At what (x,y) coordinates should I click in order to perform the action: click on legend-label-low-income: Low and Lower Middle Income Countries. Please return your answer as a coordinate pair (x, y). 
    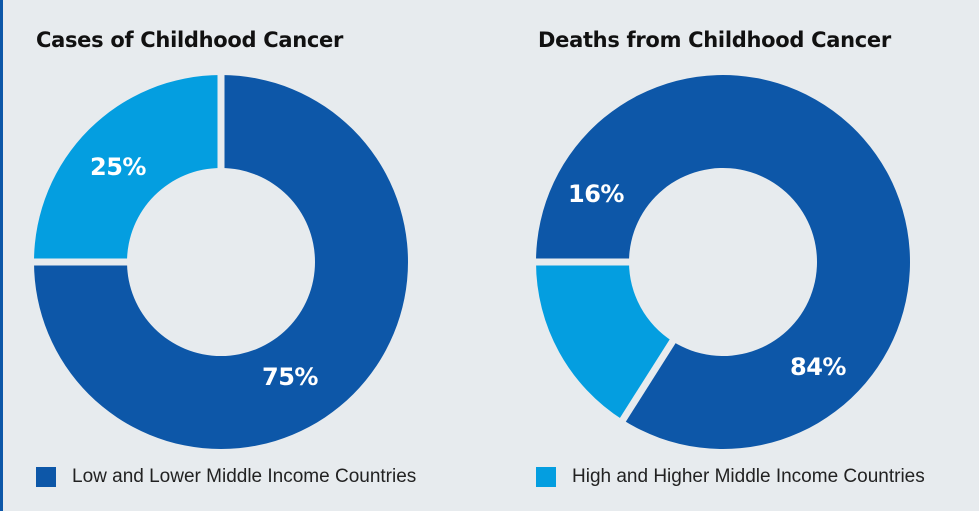
    Looking at the image, I should click on (244, 476).